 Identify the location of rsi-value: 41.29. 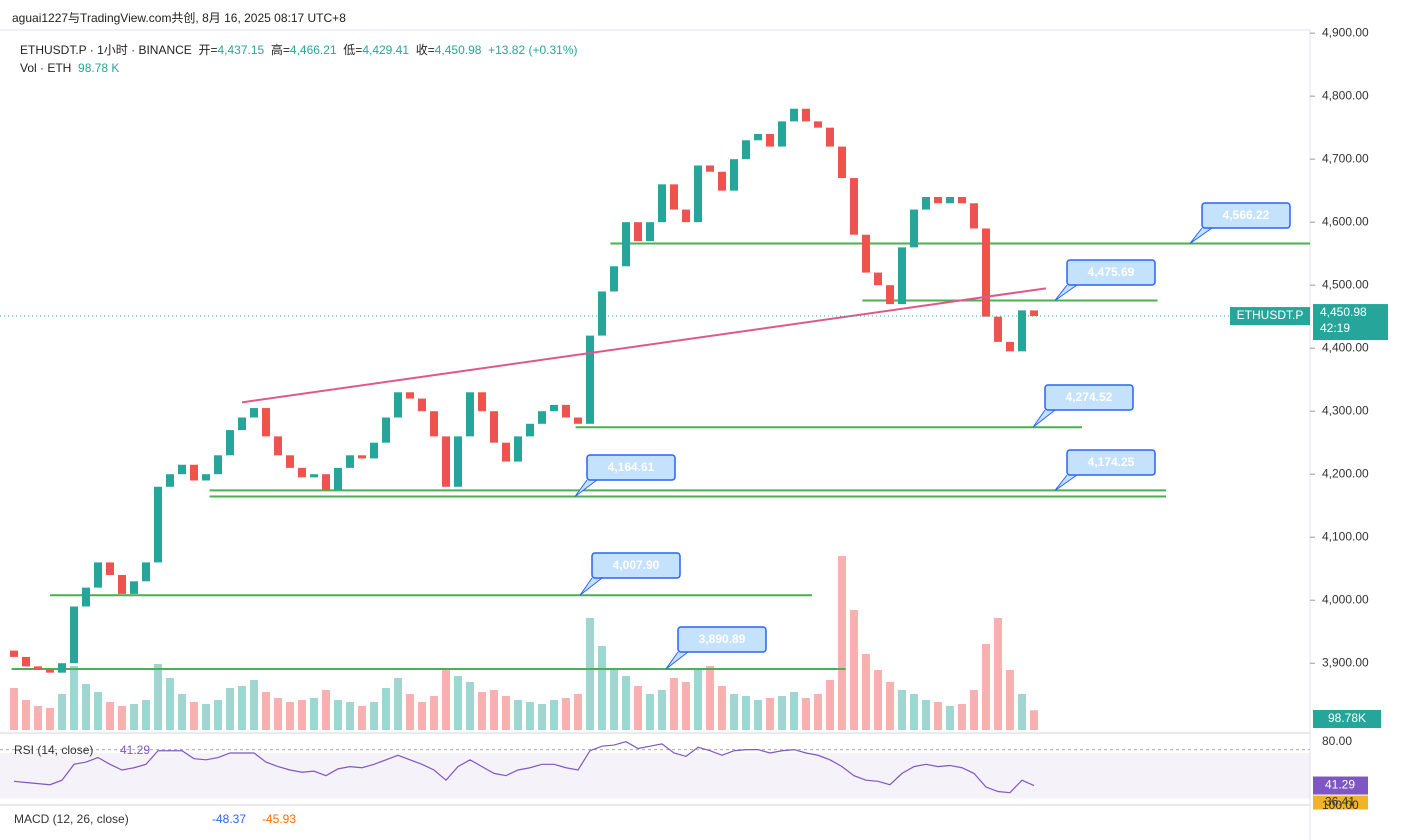
(135, 750).